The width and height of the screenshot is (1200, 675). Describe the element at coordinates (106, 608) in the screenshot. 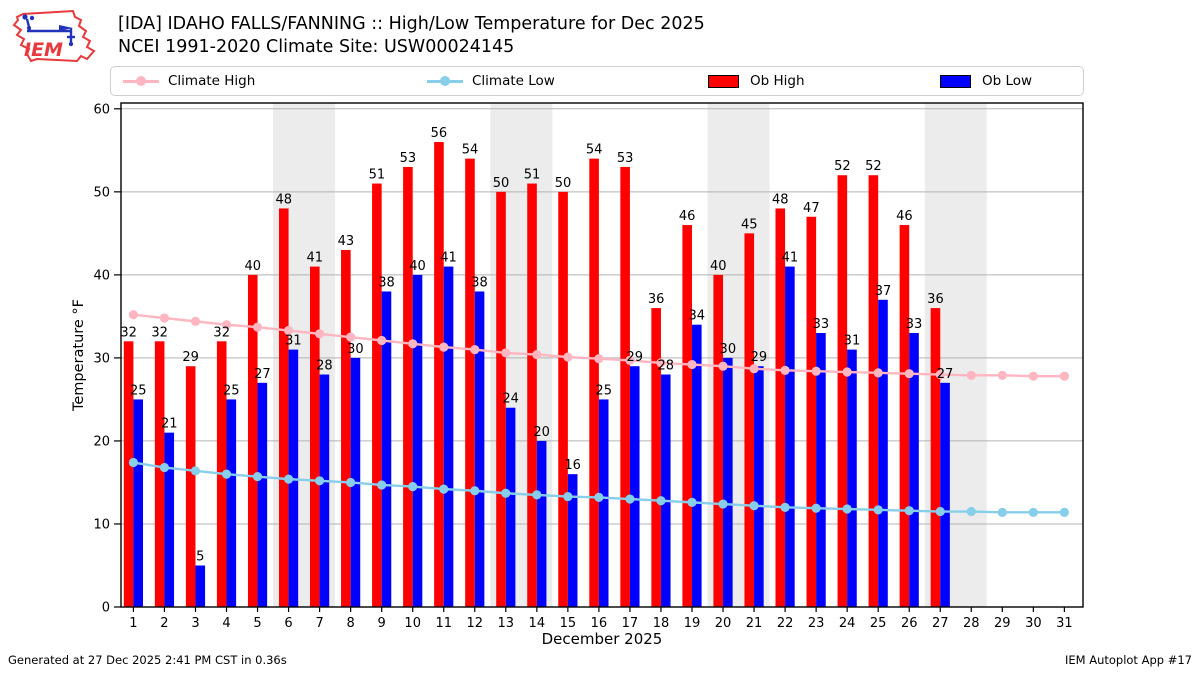

I see `y-tick-label: 0` at that location.